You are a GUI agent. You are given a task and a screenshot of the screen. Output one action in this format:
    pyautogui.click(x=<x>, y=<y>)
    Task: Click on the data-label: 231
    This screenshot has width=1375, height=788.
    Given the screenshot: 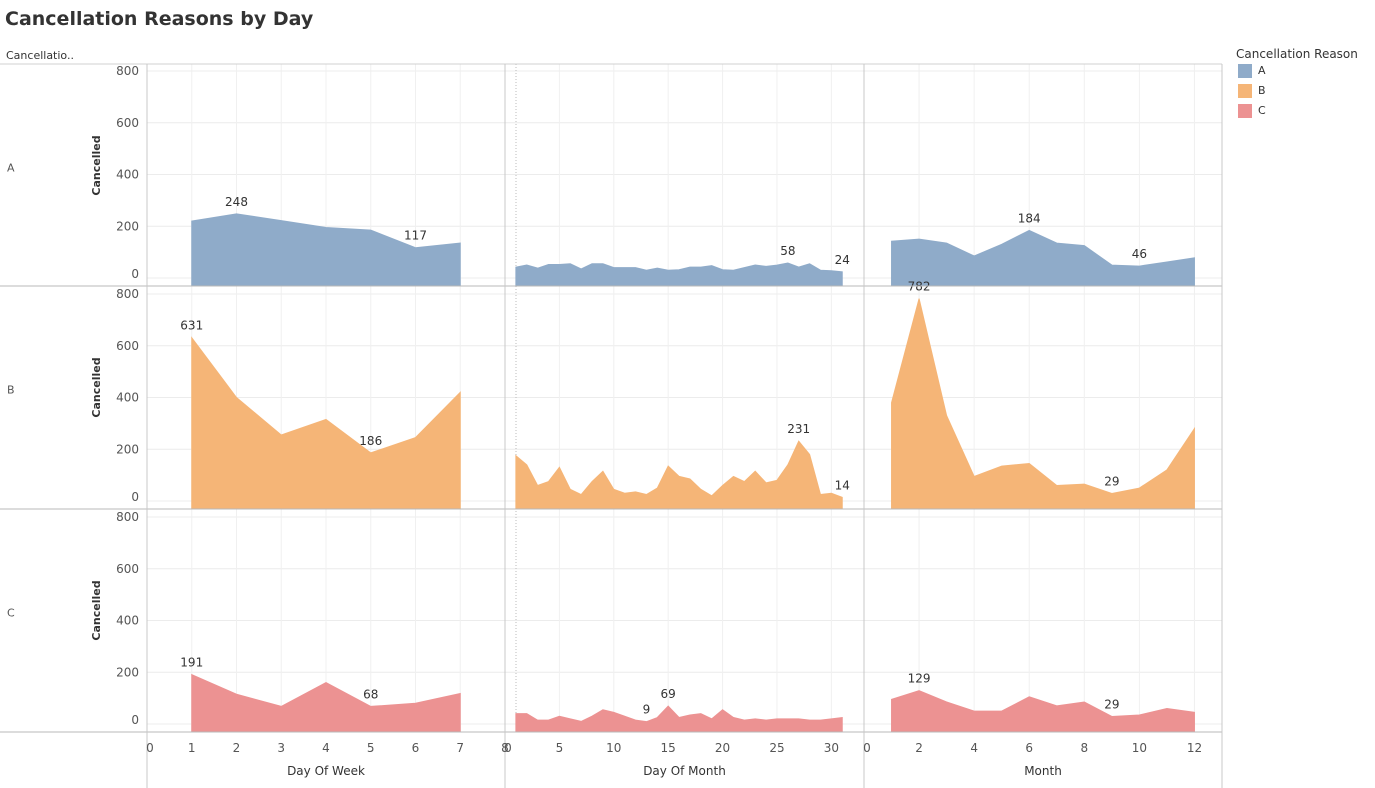 What is the action you would take?
    pyautogui.click(x=798, y=429)
    